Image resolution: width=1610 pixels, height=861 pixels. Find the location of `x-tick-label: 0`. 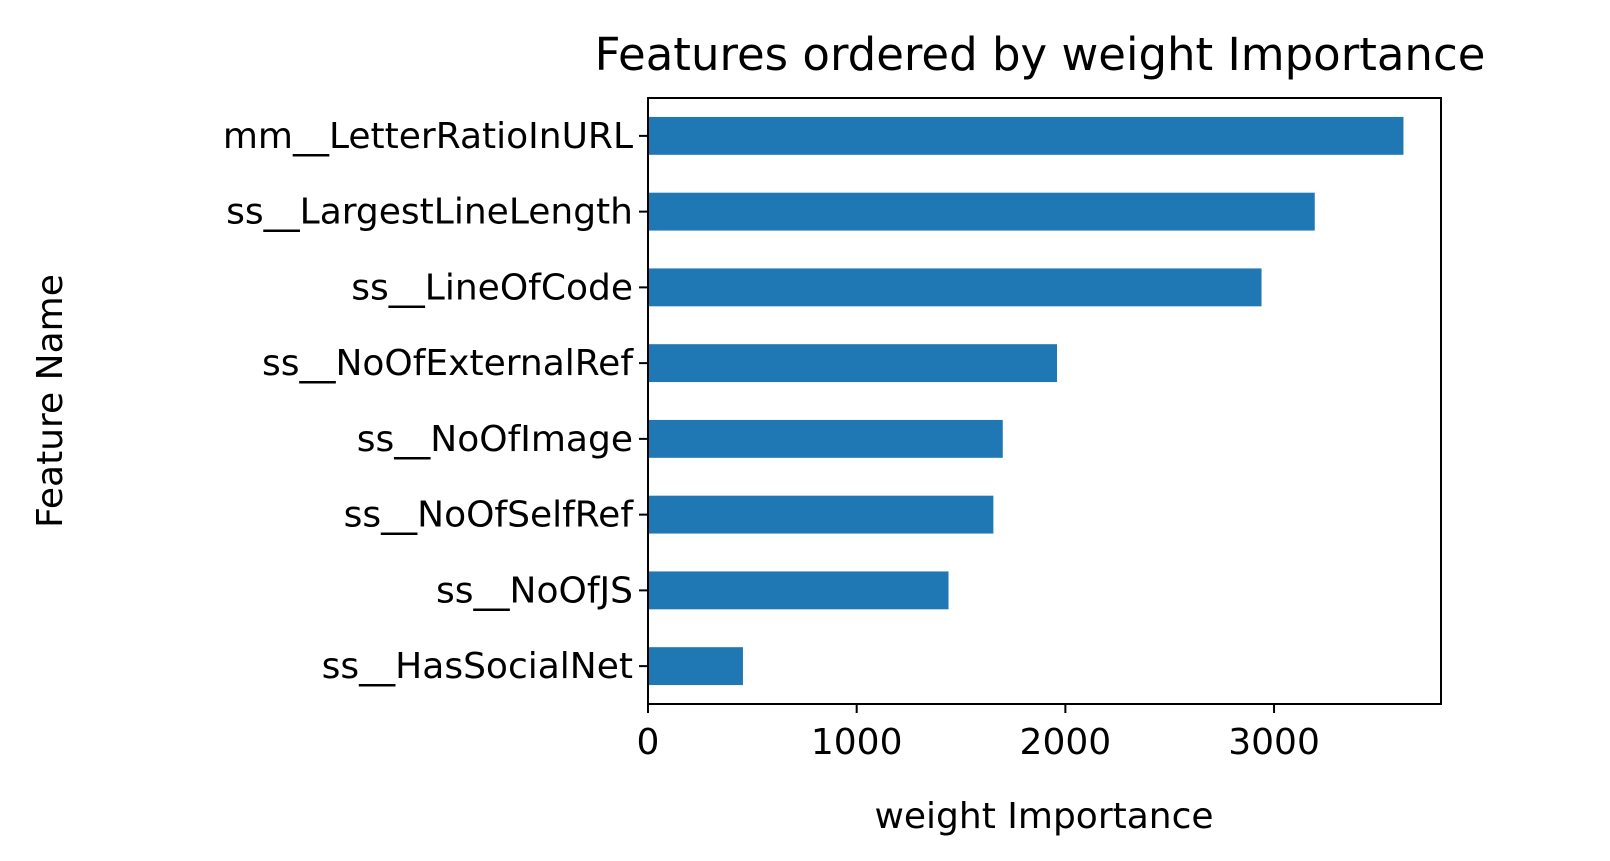

x-tick-label: 0 is located at coordinates (648, 742).